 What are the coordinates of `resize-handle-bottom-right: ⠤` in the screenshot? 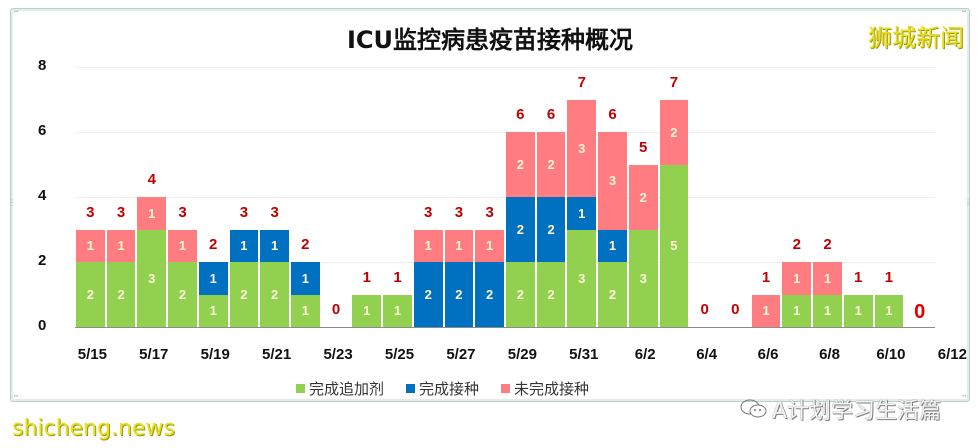 It's located at (964, 394).